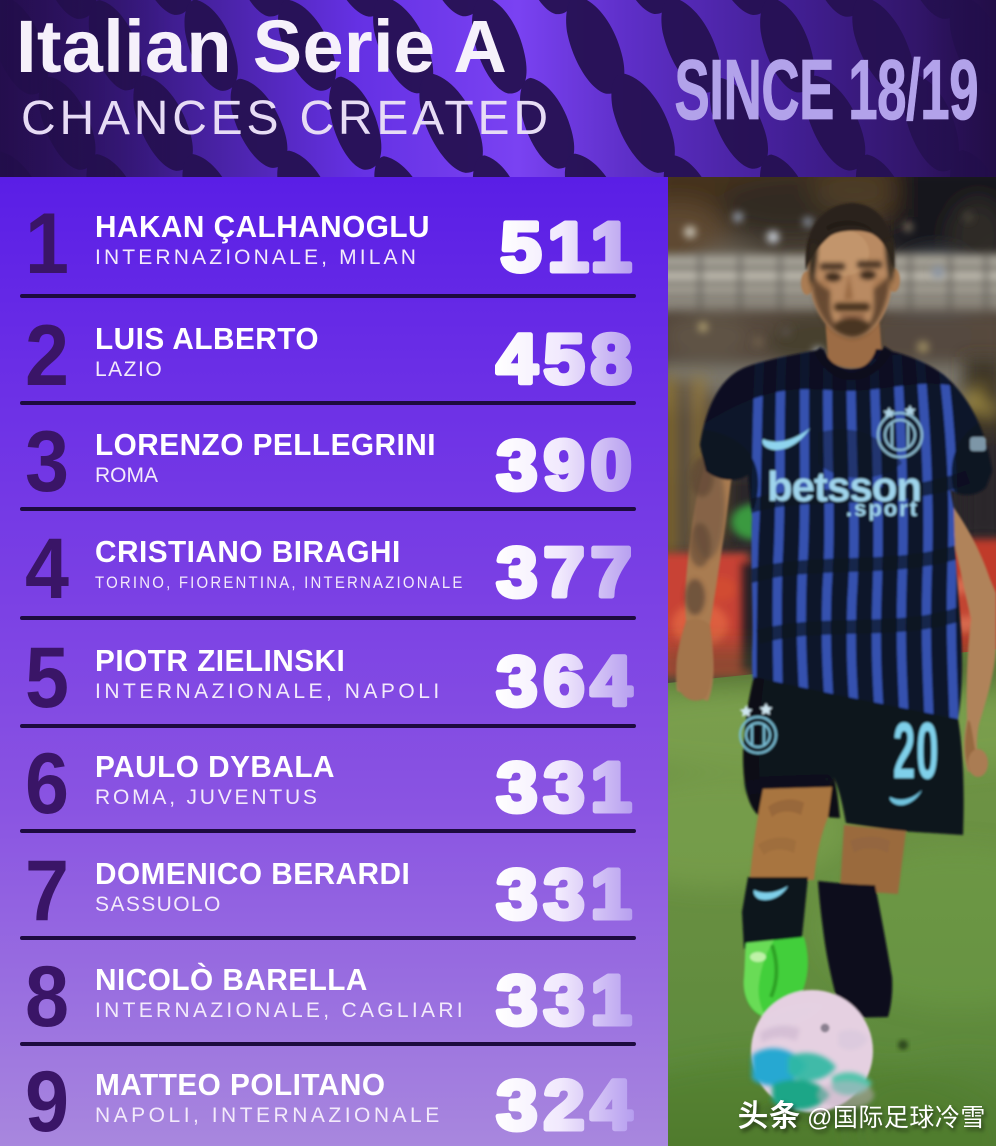 The height and width of the screenshot is (1146, 996). I want to click on svg-text: 390, so click(567, 466).